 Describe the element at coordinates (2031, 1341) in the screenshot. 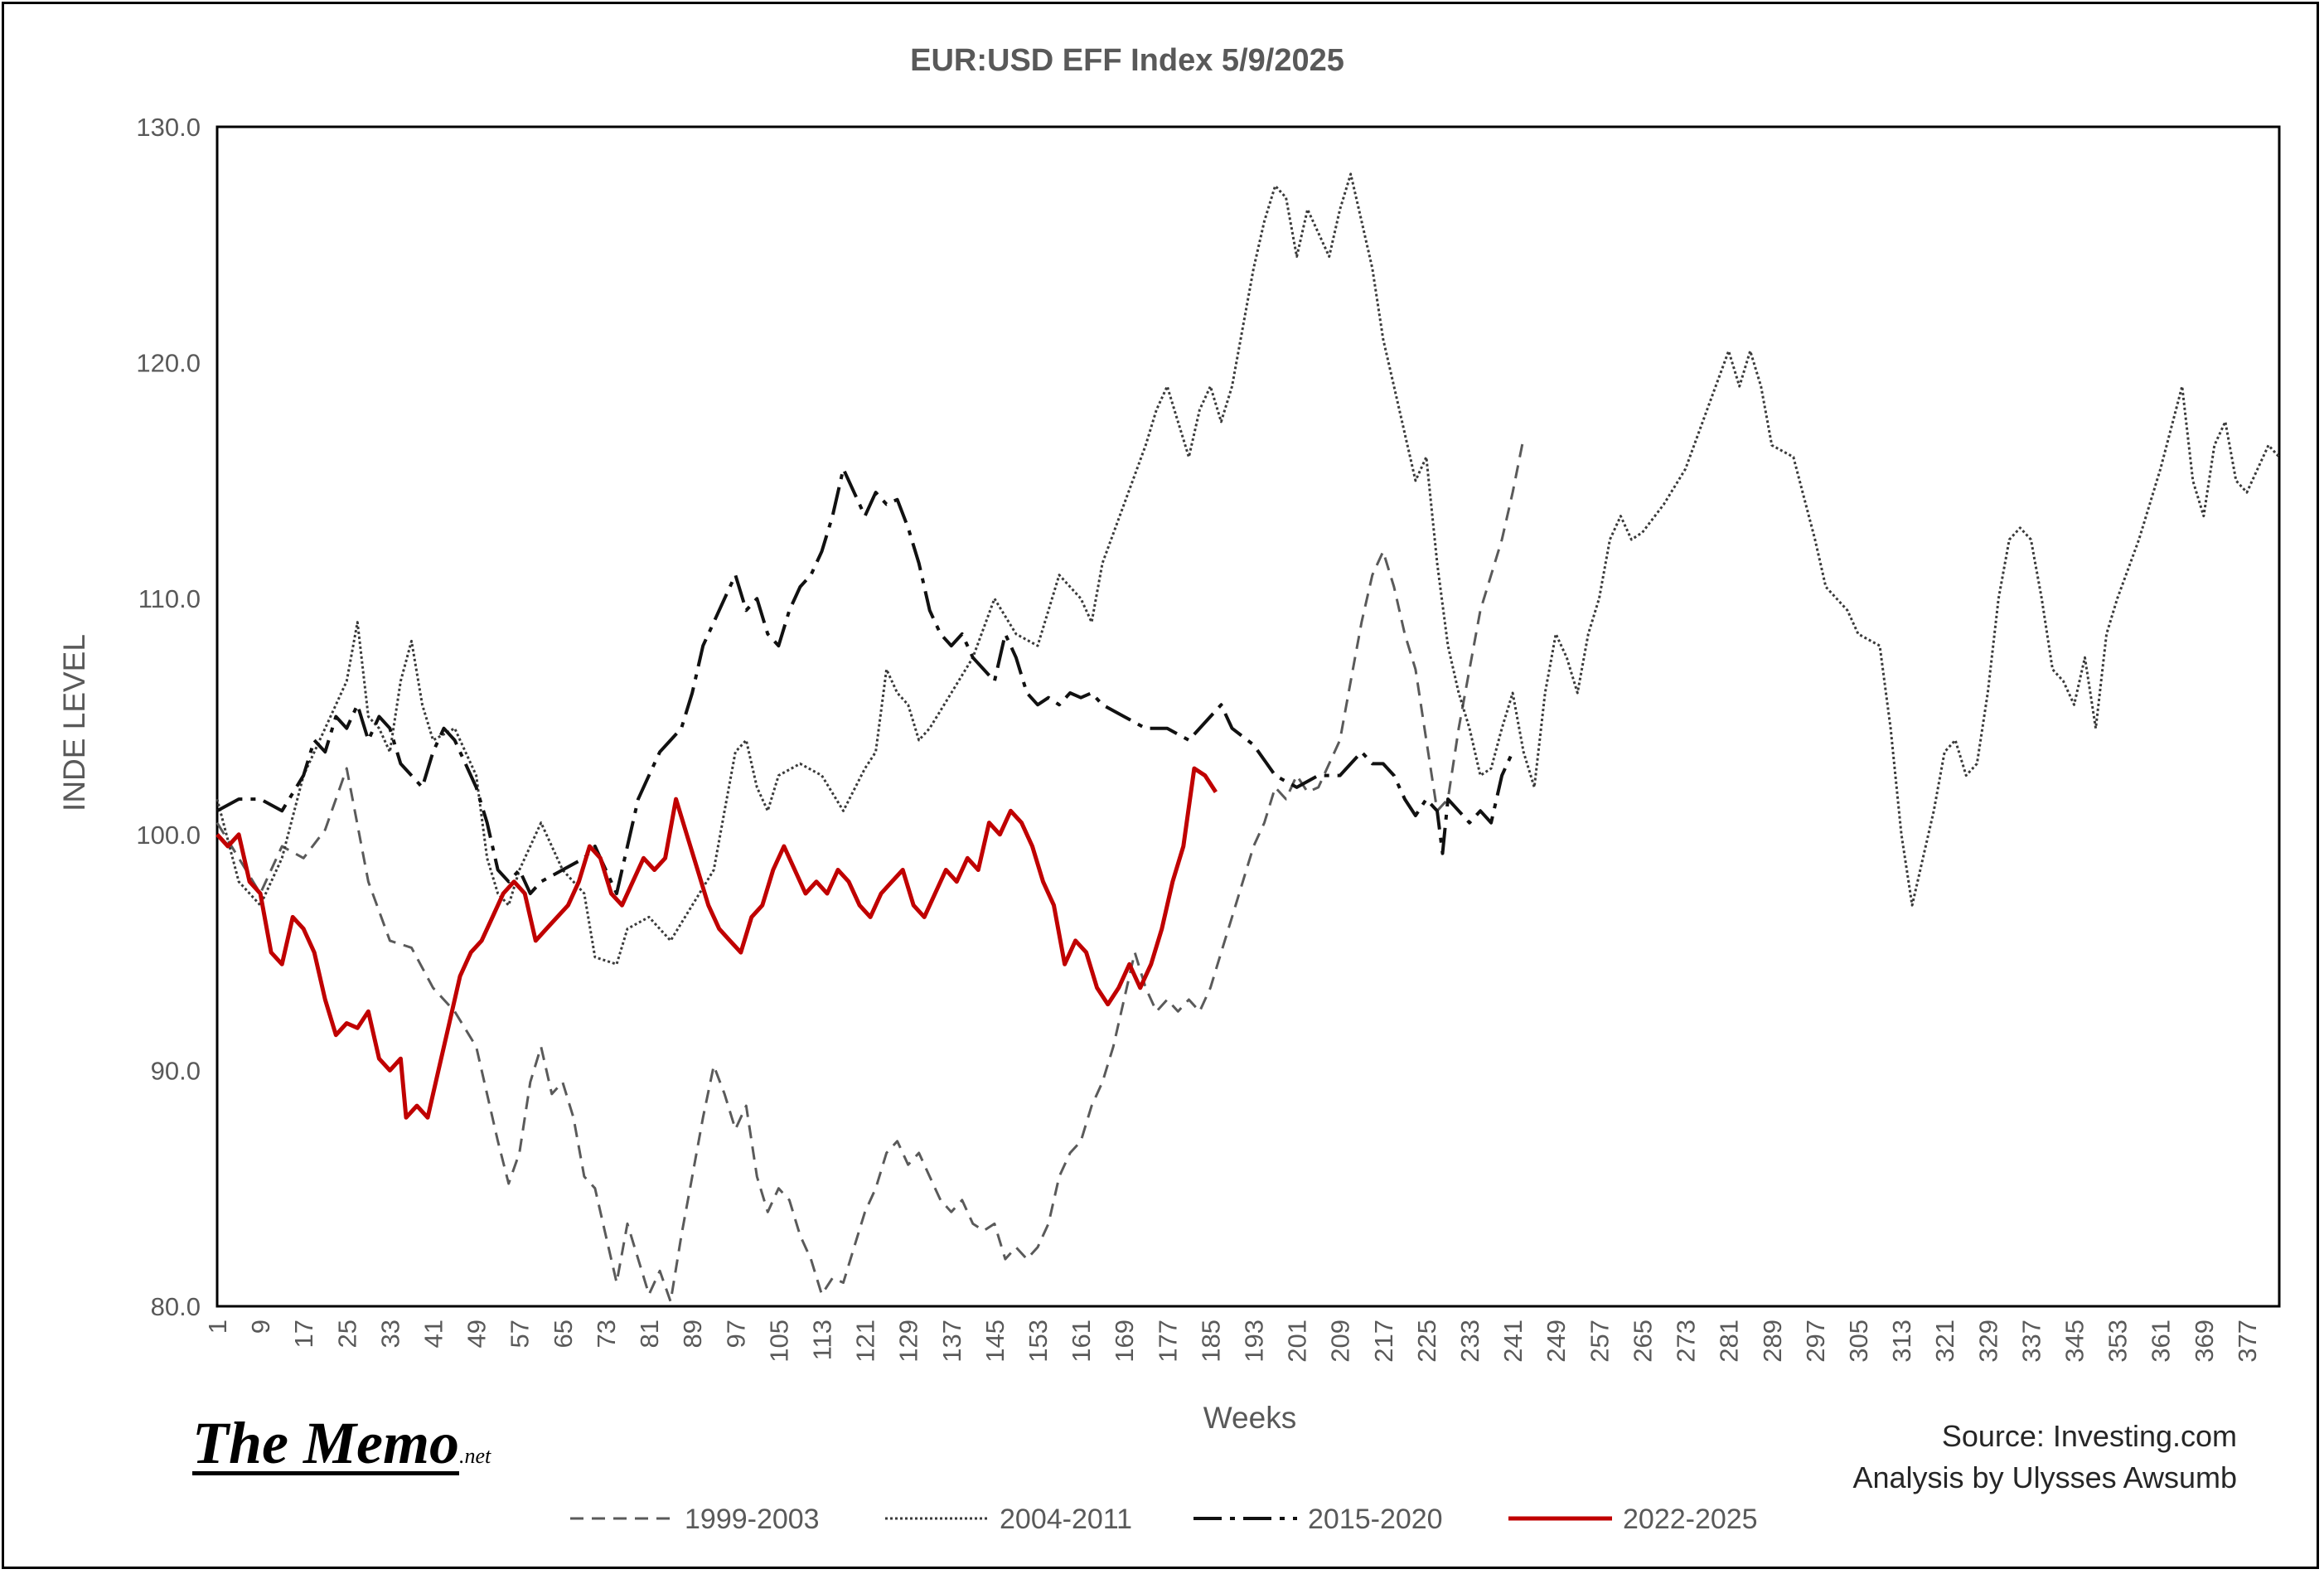

I see `x-tick-label: 337` at that location.